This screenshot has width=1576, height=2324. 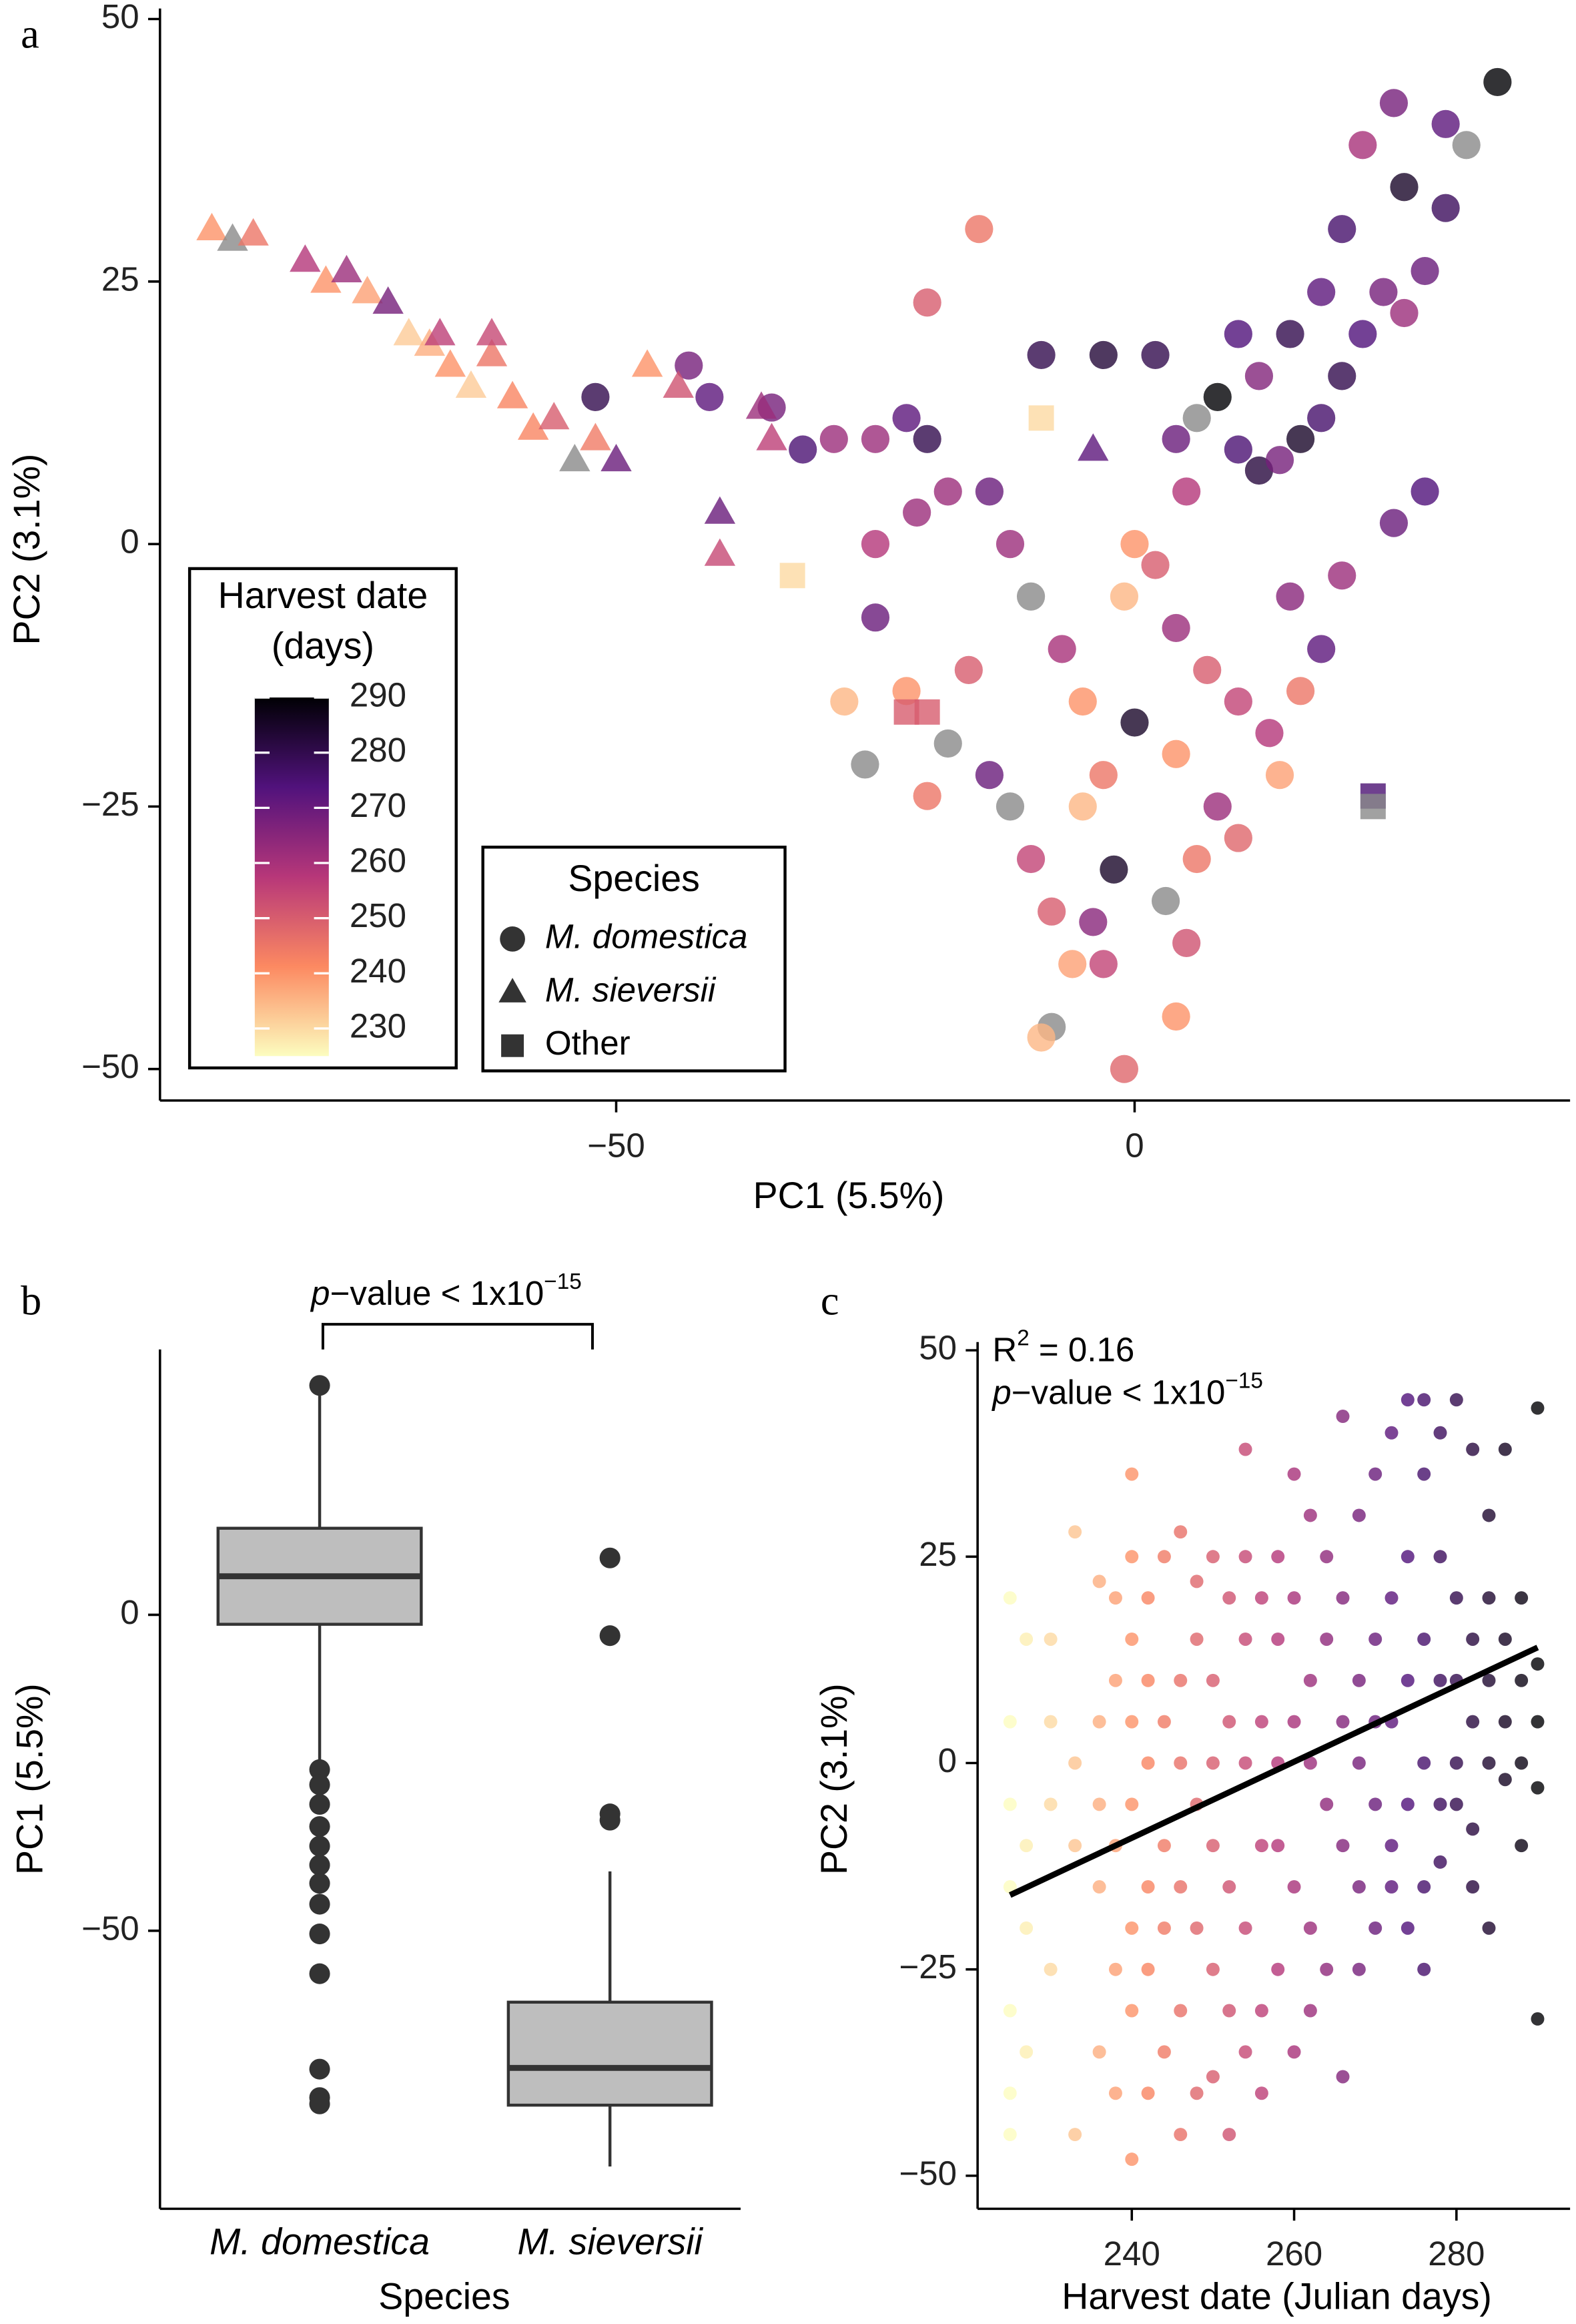 I want to click on regression-line, so click(x=1273, y=1771).